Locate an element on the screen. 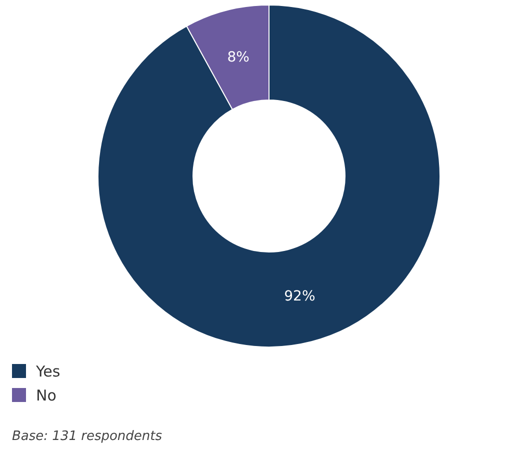  data-label: 8% is located at coordinates (238, 57).